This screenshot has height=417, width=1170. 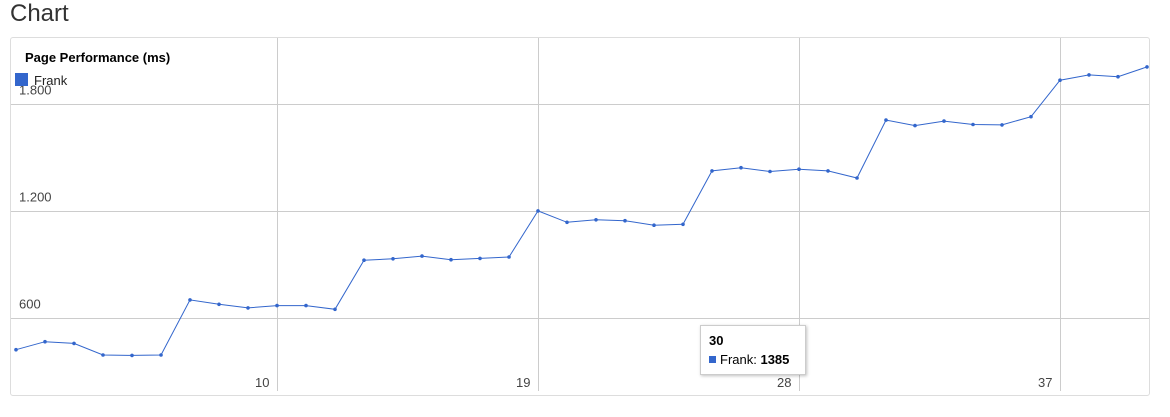 I want to click on x-tick-label: 37, so click(x=1045, y=382).